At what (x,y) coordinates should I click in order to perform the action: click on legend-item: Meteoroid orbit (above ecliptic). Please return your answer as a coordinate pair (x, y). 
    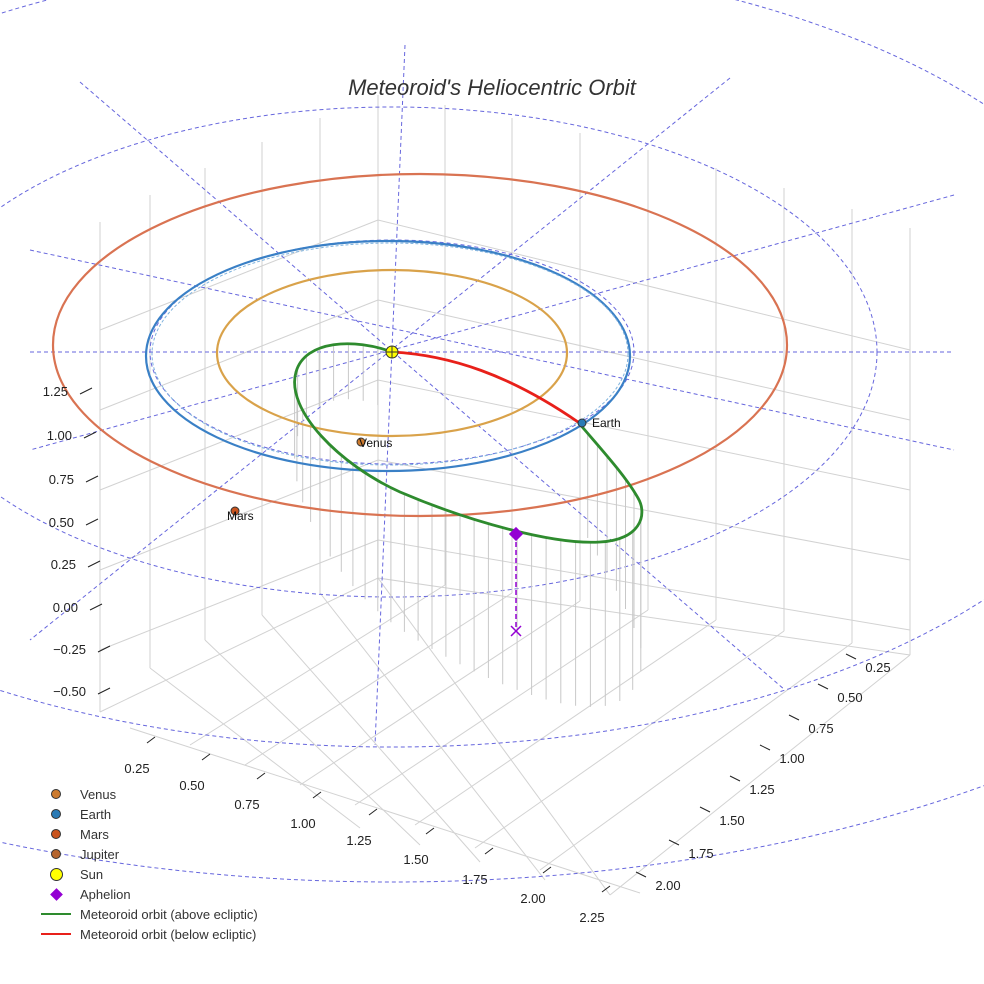
    Looking at the image, I should click on (149, 914).